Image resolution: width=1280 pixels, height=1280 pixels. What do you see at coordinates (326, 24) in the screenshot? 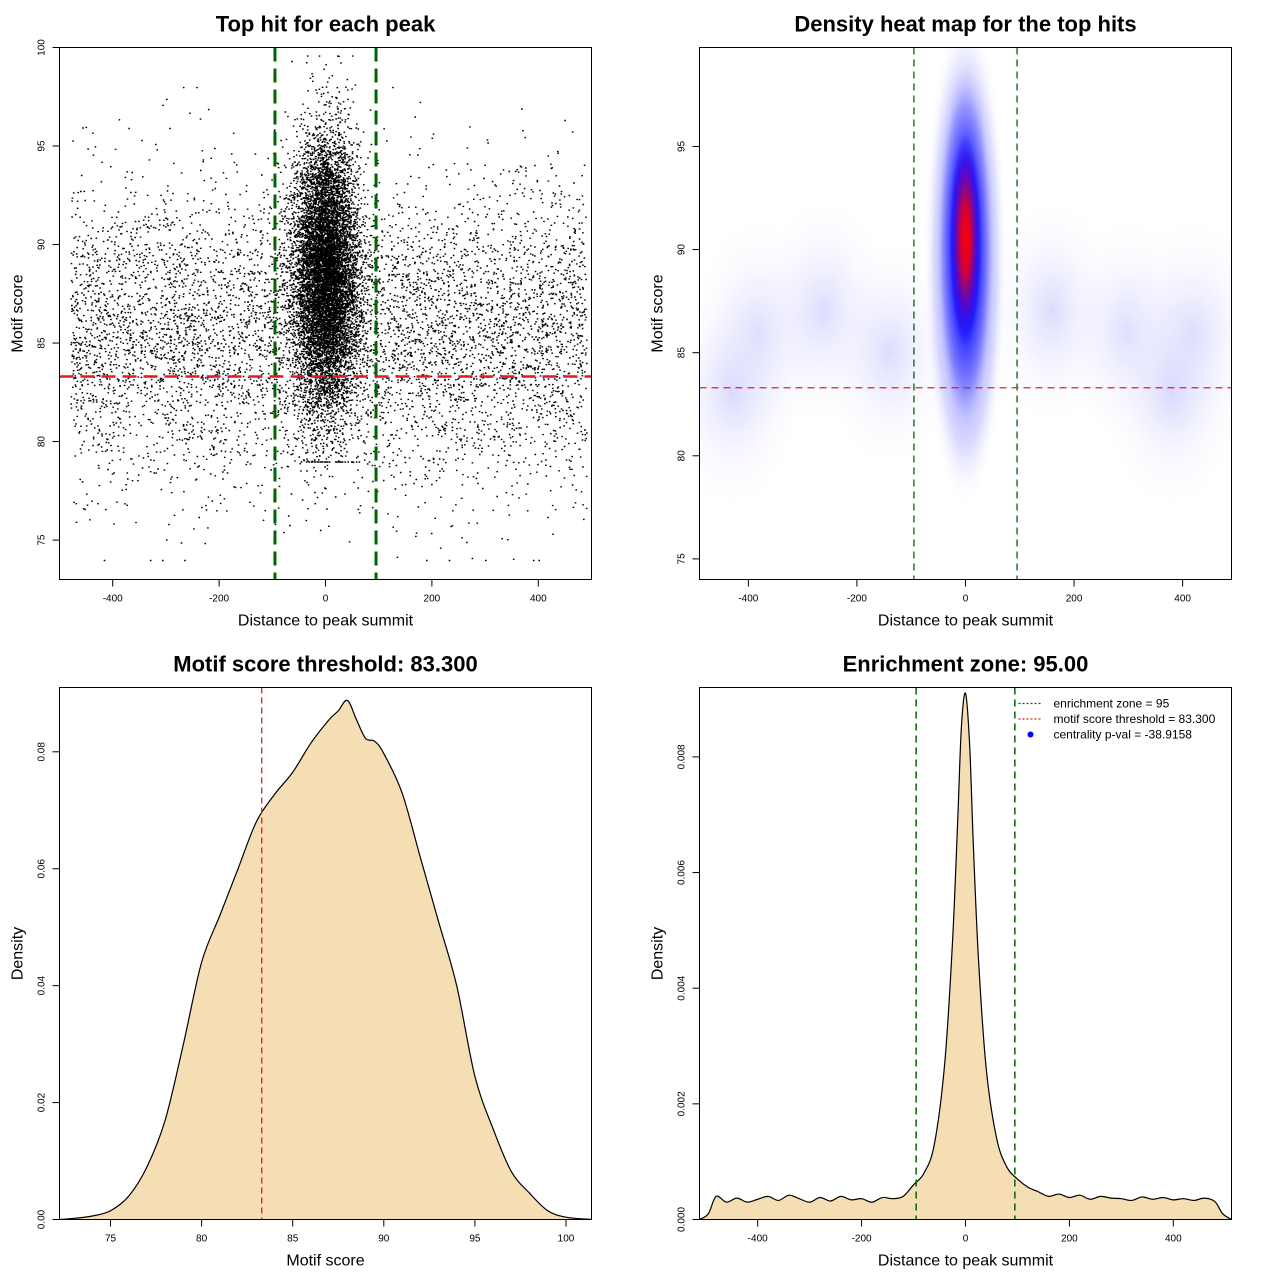
I see `chart-title: Top hit for each peak` at bounding box center [326, 24].